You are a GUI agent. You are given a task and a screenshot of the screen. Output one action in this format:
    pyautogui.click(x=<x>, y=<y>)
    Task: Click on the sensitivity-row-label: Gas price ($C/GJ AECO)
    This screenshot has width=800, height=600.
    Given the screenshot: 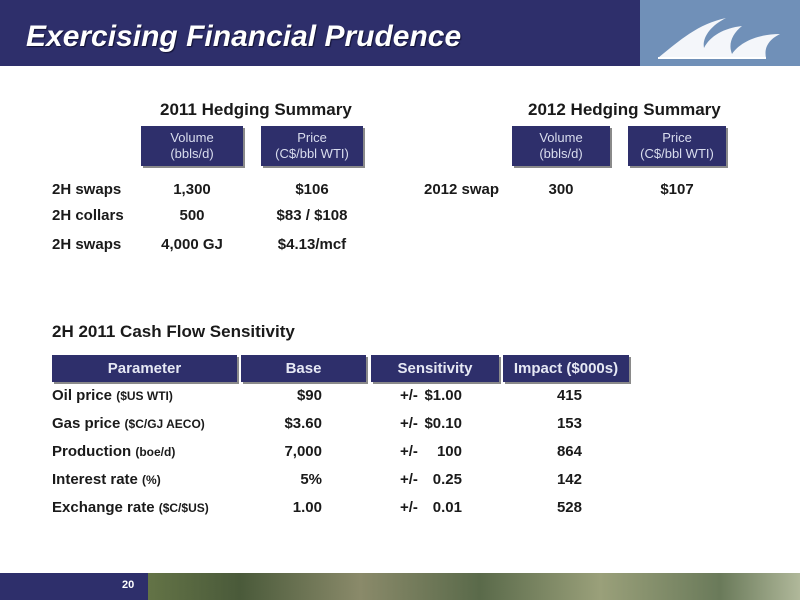 What is the action you would take?
    pyautogui.click(x=128, y=423)
    